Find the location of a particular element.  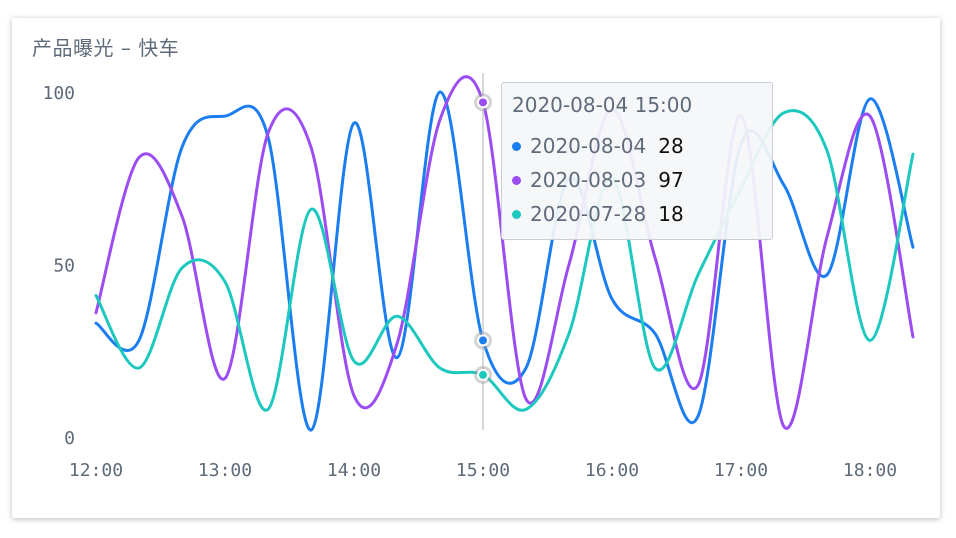

tooltip-series-name: 2020-08-04 is located at coordinates (588, 146).